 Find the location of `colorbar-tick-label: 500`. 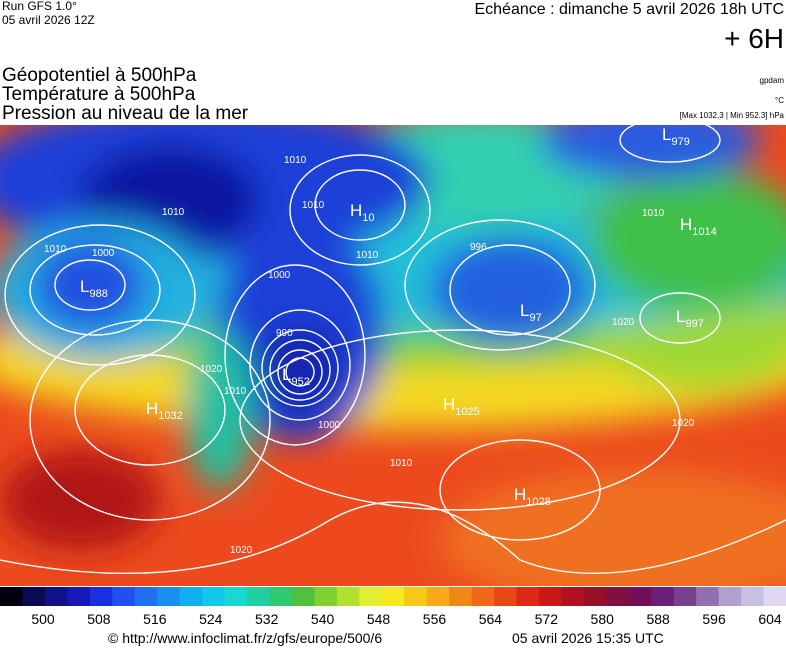

colorbar-tick-label: 500 is located at coordinates (43, 619).